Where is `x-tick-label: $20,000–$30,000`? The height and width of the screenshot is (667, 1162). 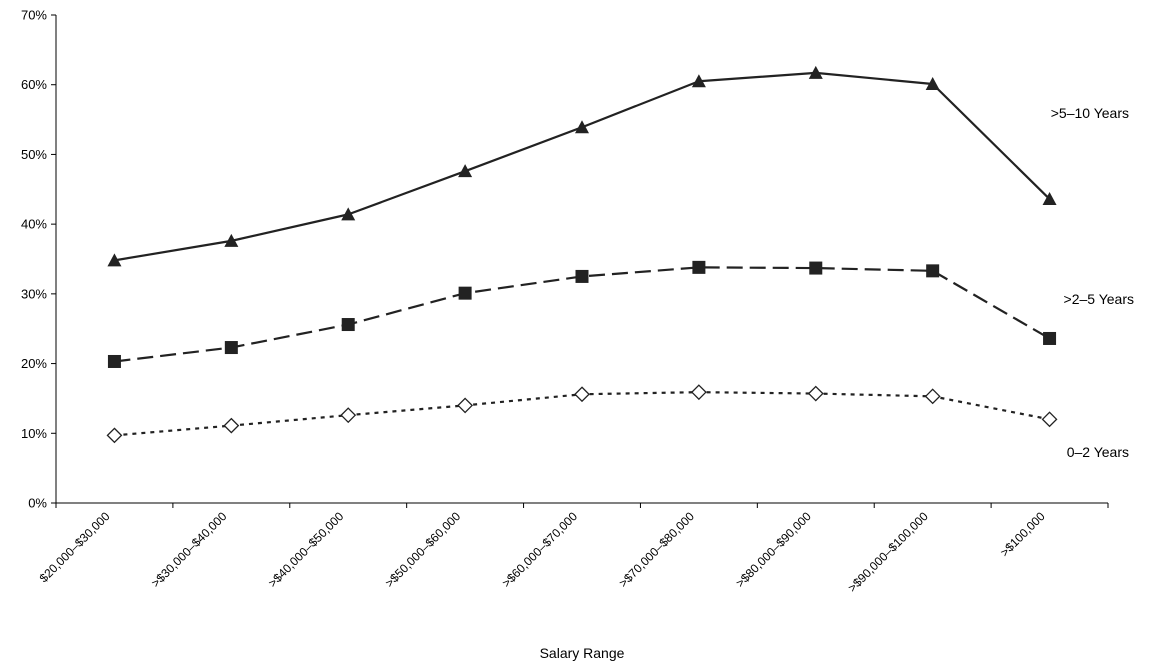
x-tick-label: $20,000–$30,000 is located at coordinates (75, 547).